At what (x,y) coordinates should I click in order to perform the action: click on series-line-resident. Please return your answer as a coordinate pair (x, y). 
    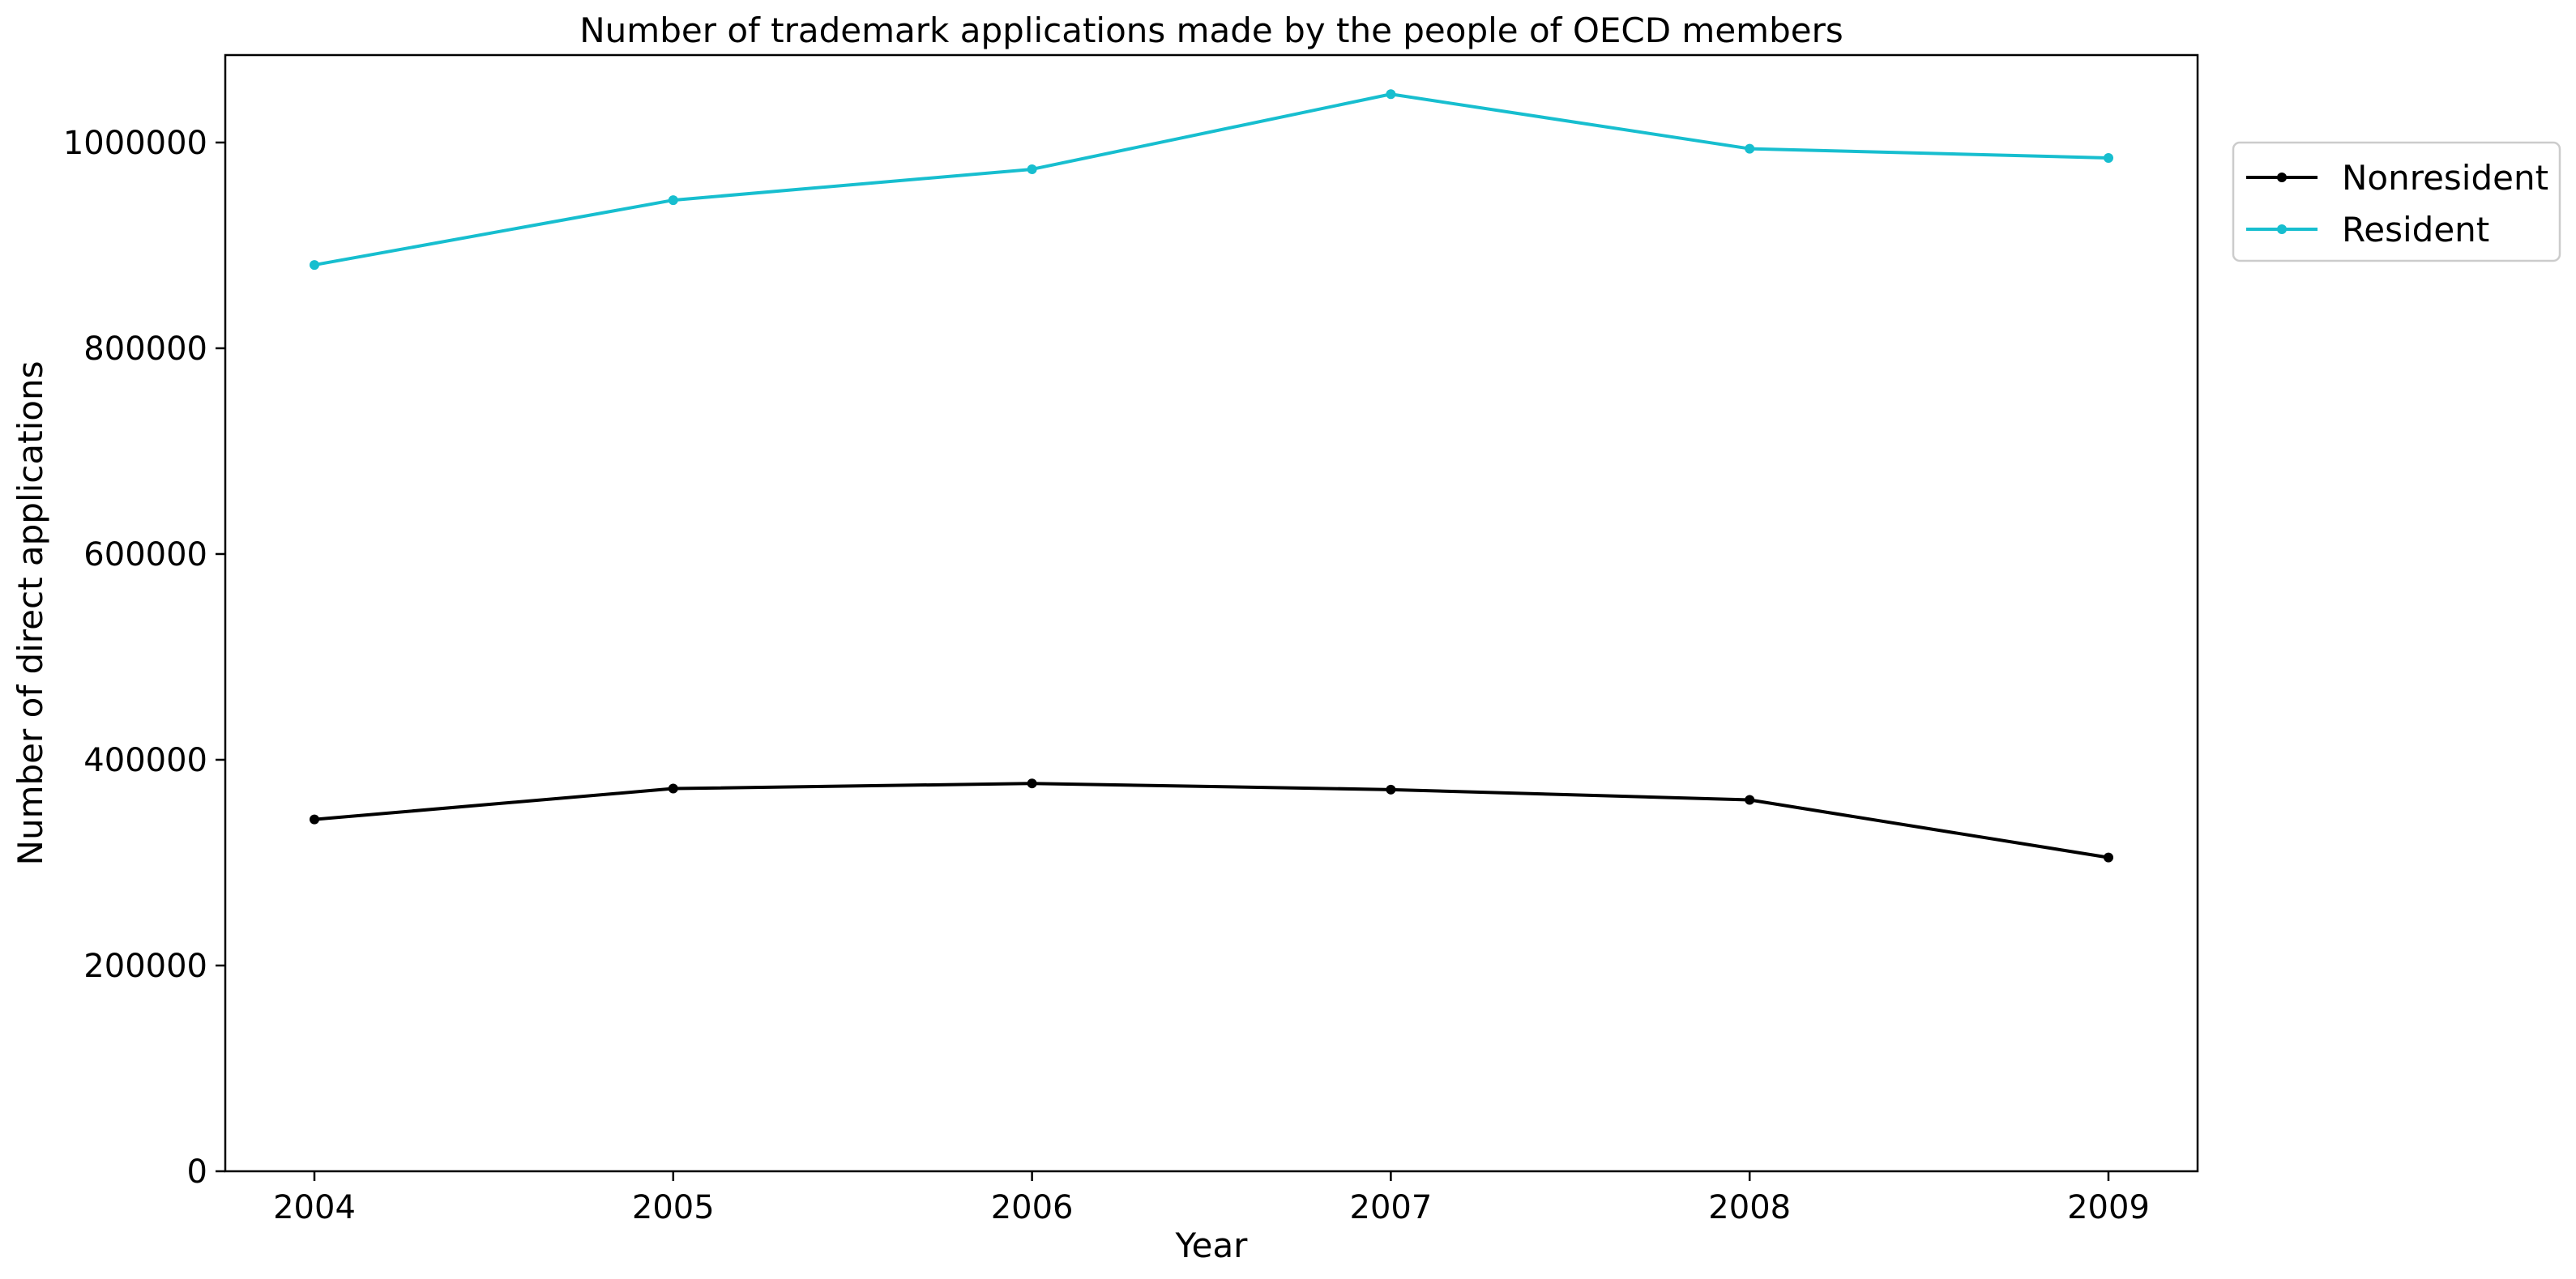
    Looking at the image, I should click on (1211, 179).